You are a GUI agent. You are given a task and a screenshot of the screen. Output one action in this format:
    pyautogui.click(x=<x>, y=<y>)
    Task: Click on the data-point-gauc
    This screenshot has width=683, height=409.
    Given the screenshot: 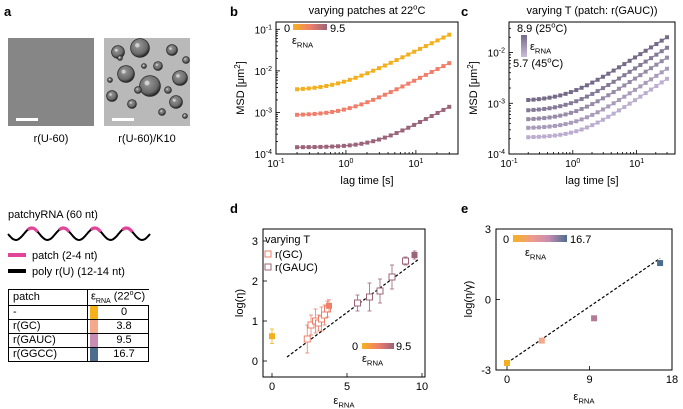 What is the action you would take?
    pyautogui.click(x=369, y=297)
    